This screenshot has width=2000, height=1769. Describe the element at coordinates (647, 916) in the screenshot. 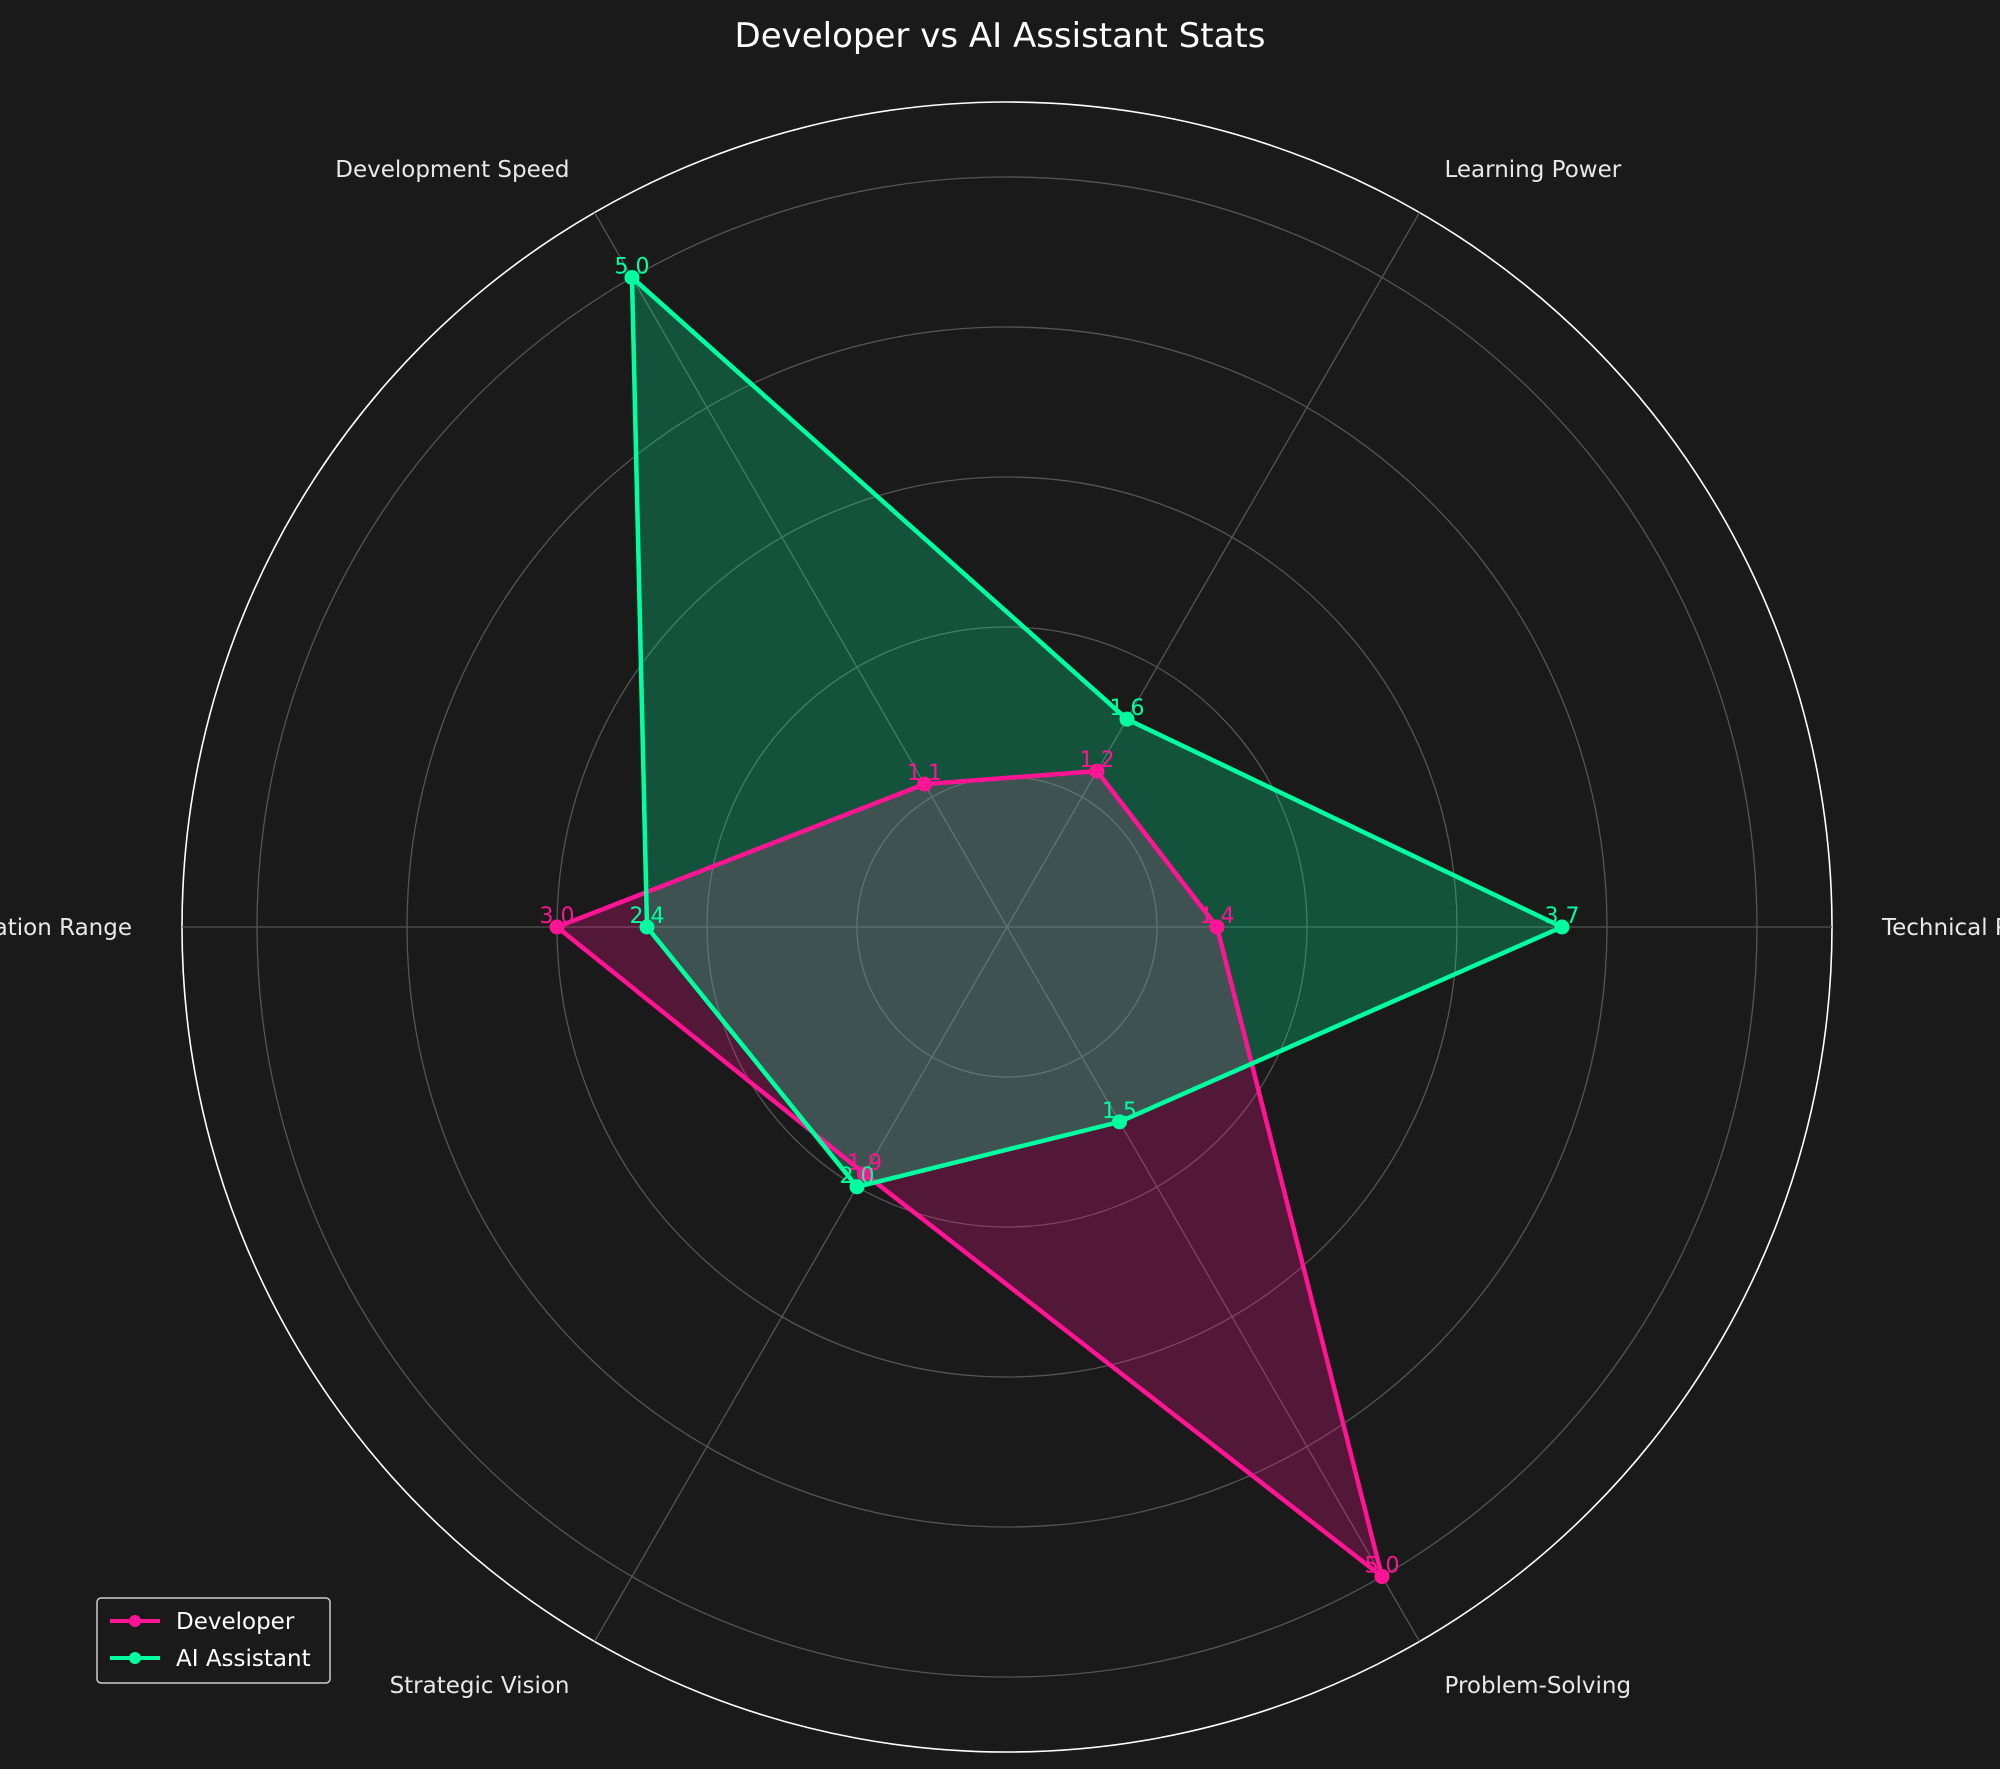

I see `data-label: 2.4` at that location.